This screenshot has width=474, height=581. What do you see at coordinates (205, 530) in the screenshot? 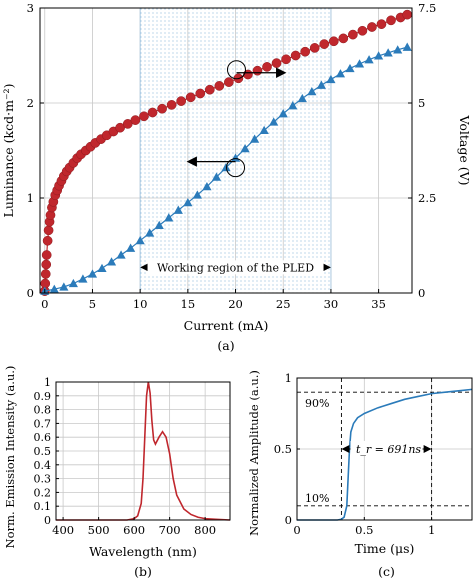
I see `panel-b-x-tick-label: 800` at bounding box center [205, 530].